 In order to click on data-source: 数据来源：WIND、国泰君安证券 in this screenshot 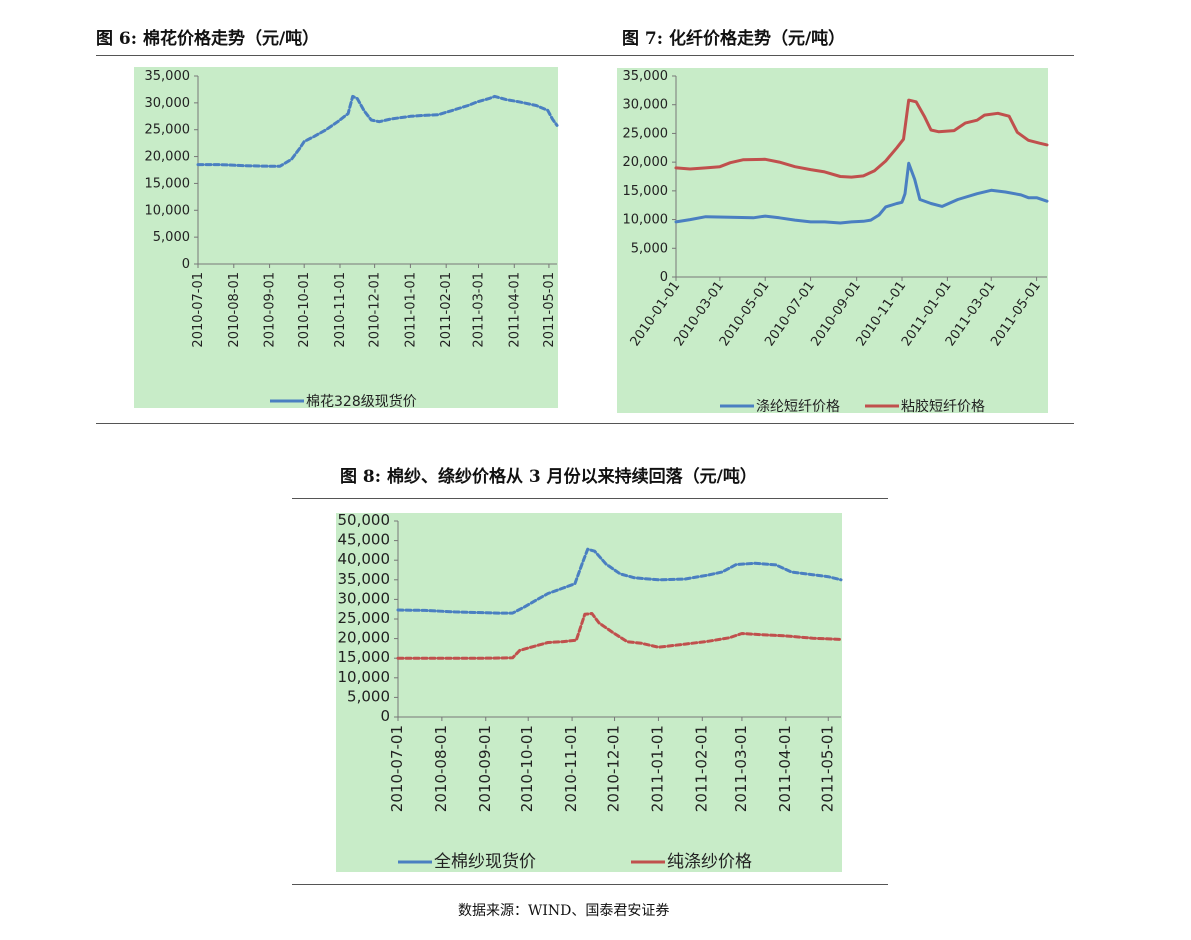, I will do `click(564, 911)`.